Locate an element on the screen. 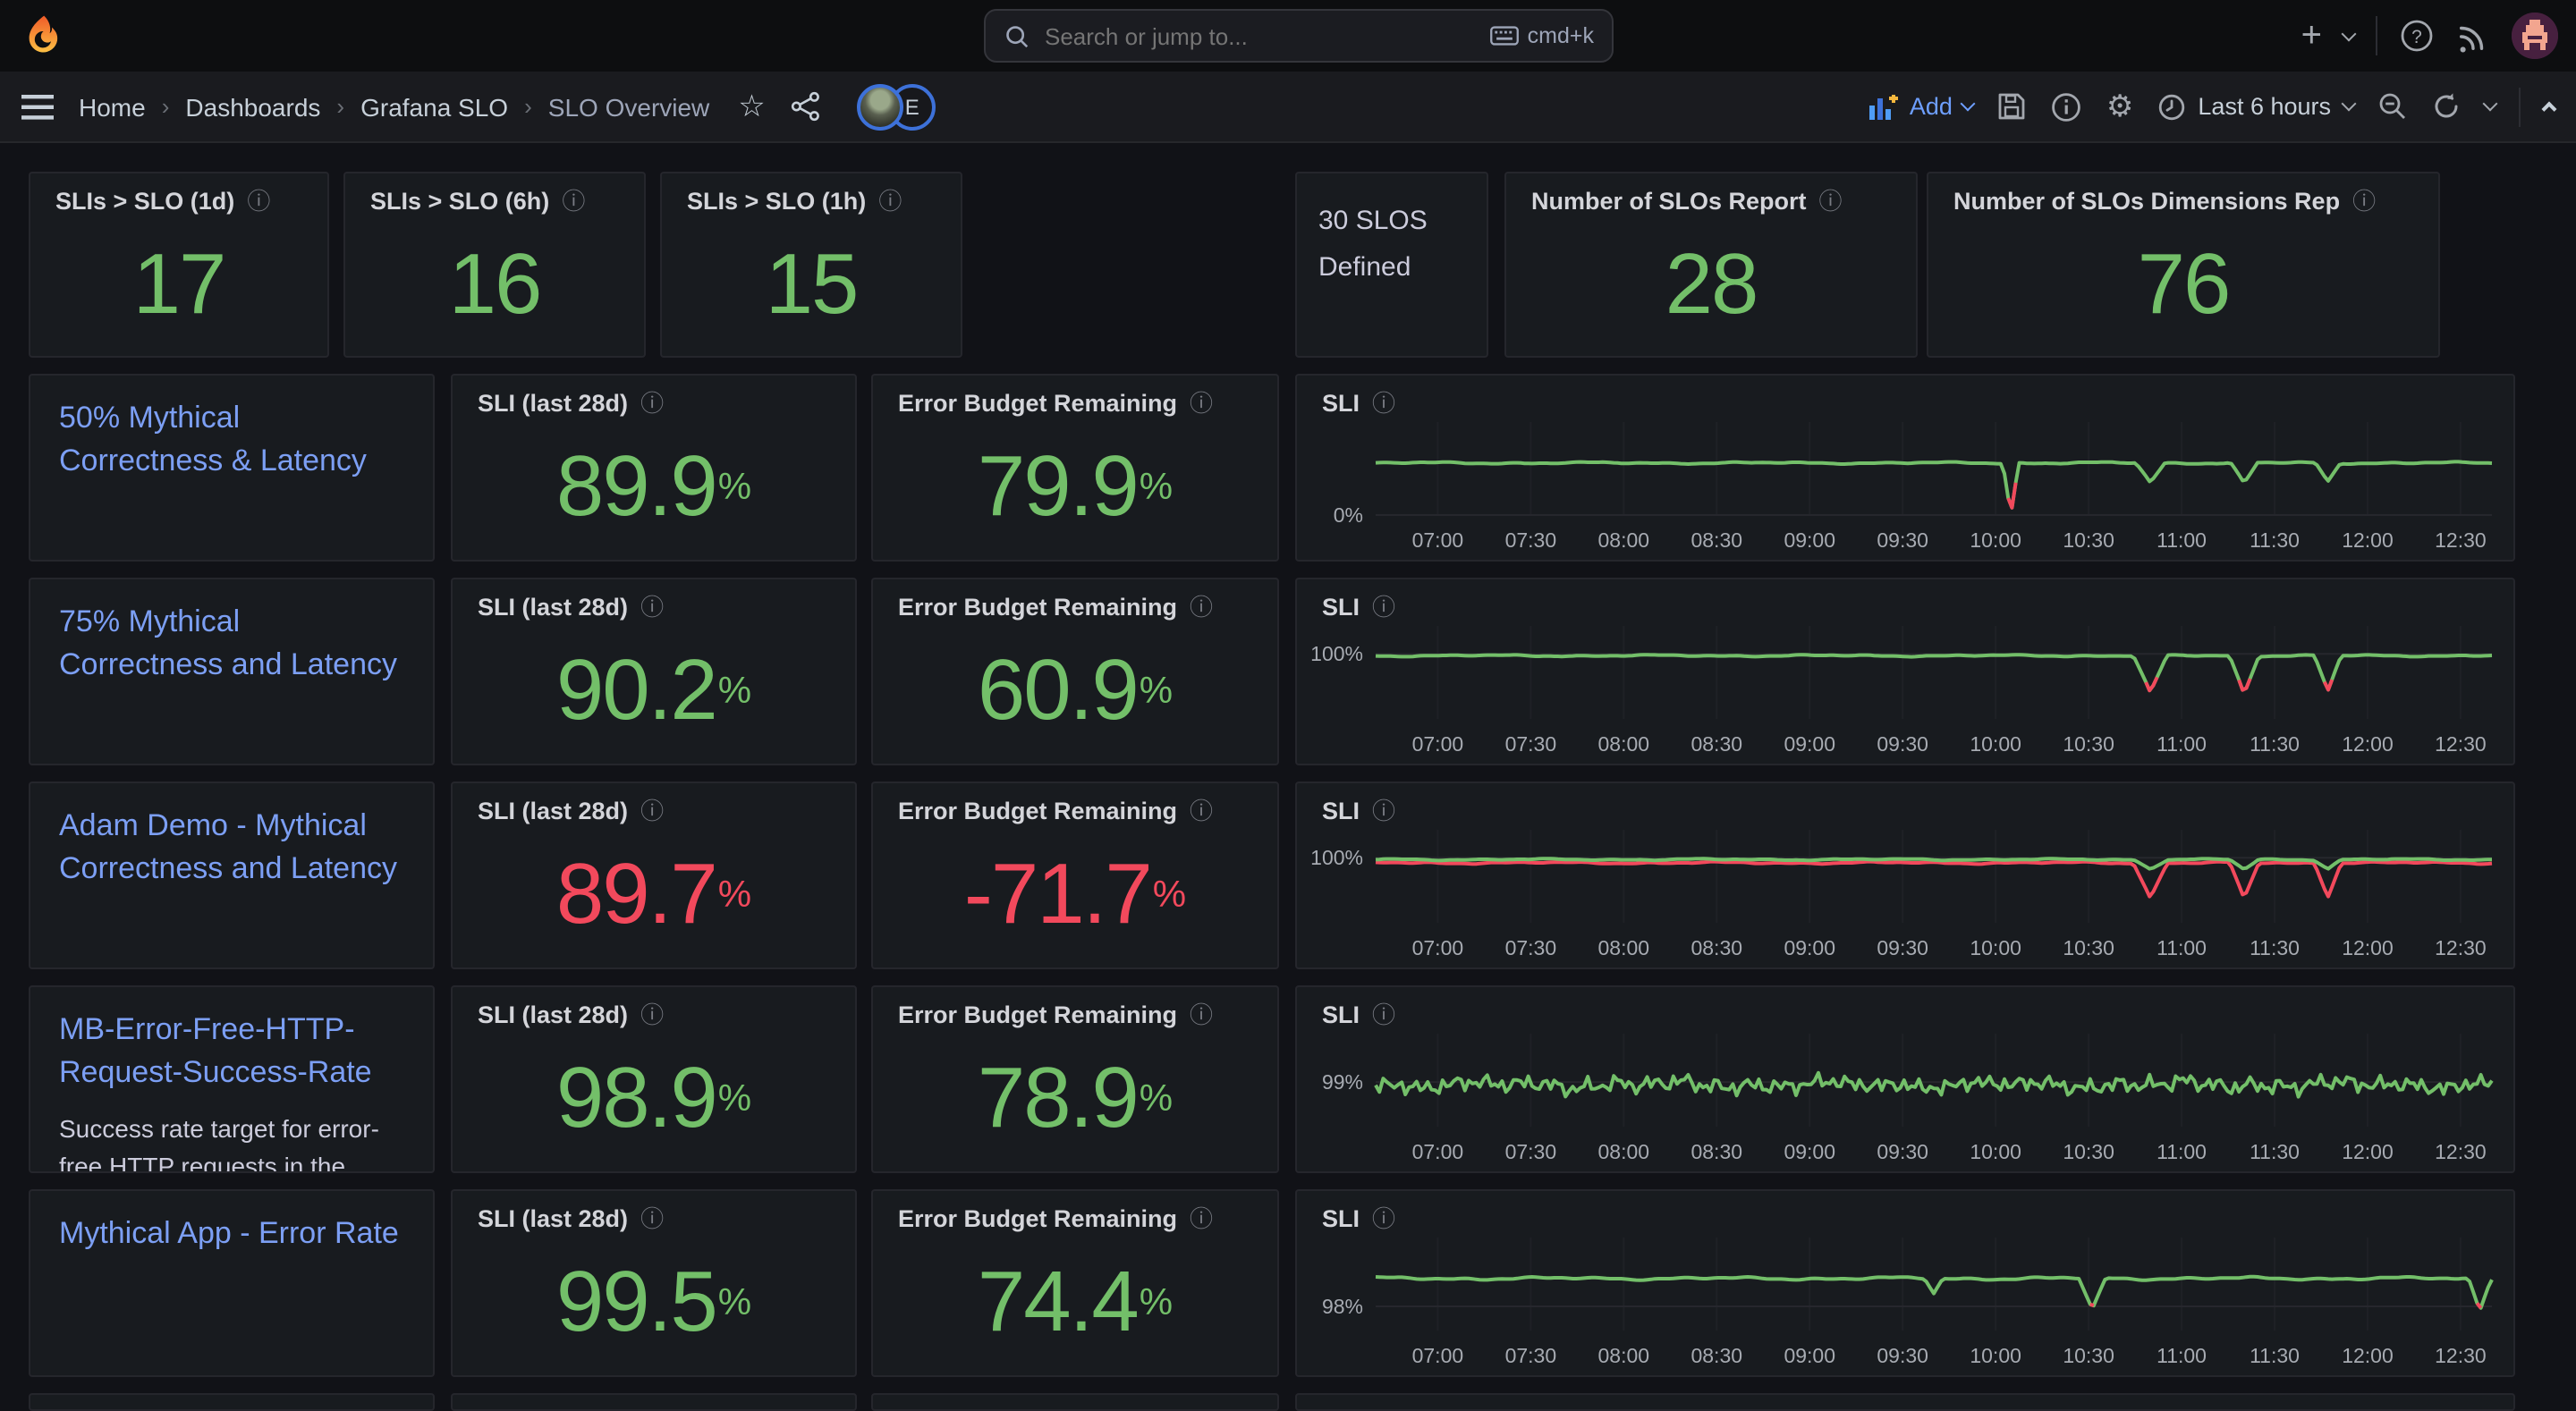 This screenshot has height=1411, width=2576. svg-text: 0% is located at coordinates (1348, 515).